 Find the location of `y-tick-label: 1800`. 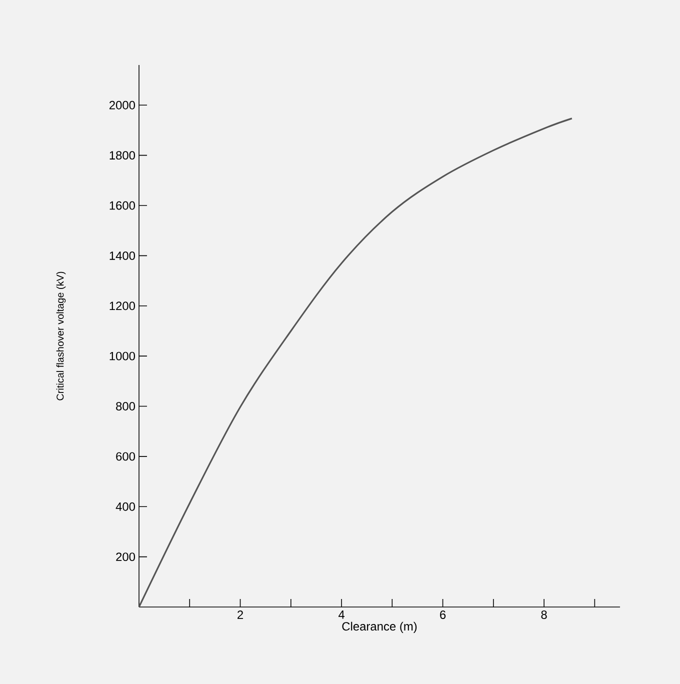

y-tick-label: 1800 is located at coordinates (123, 155).